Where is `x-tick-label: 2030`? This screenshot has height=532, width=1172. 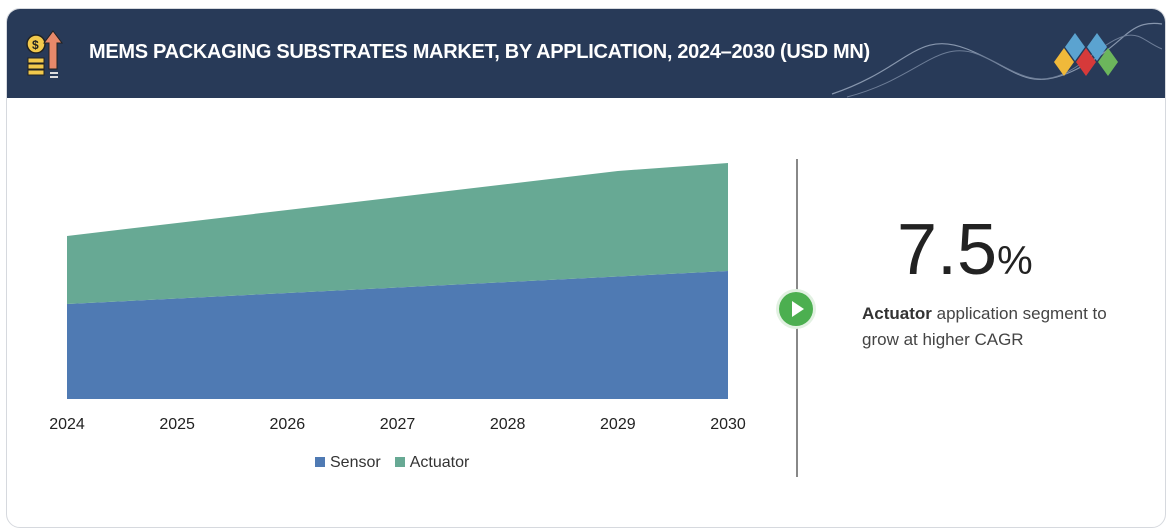
x-tick-label: 2030 is located at coordinates (728, 424).